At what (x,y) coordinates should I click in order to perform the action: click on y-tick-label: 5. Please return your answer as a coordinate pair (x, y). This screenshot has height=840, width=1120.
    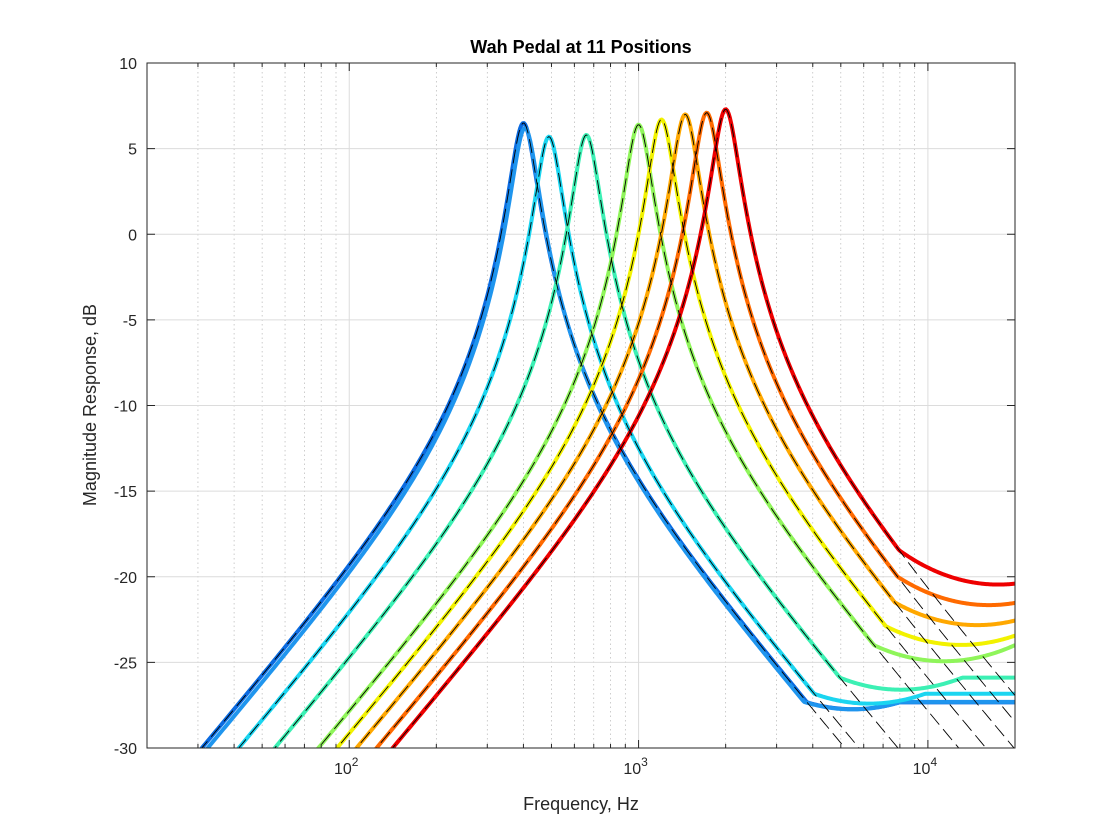
    Looking at the image, I should click on (132, 150).